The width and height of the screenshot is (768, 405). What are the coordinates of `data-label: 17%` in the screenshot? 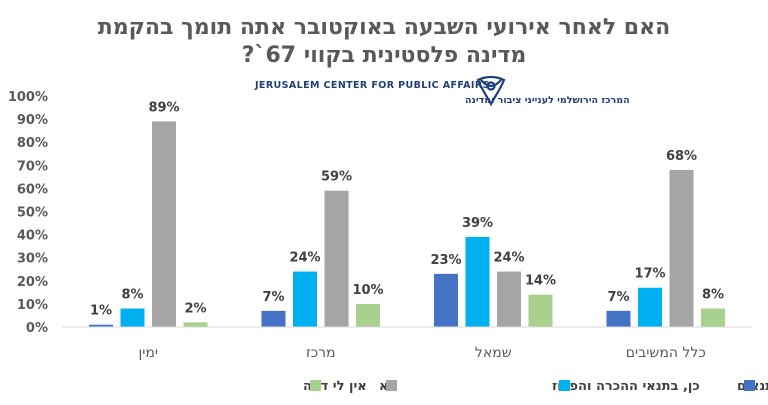 It's located at (649, 274).